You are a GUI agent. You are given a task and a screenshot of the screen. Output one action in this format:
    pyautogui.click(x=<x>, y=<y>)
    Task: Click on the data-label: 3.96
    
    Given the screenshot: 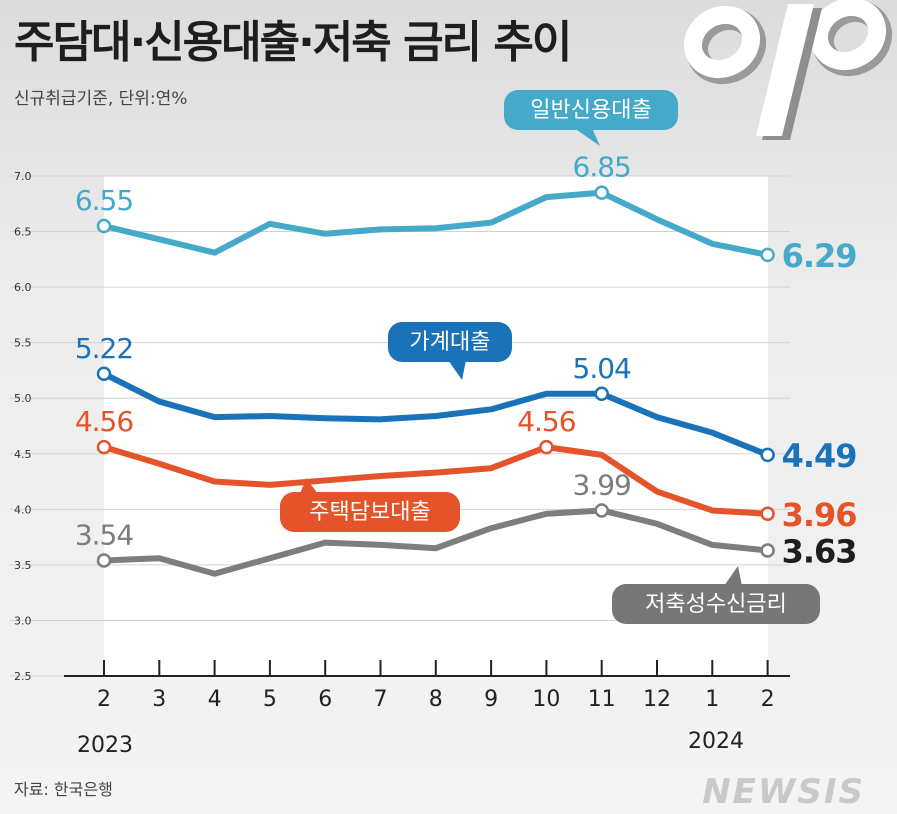 What is the action you would take?
    pyautogui.click(x=819, y=515)
    